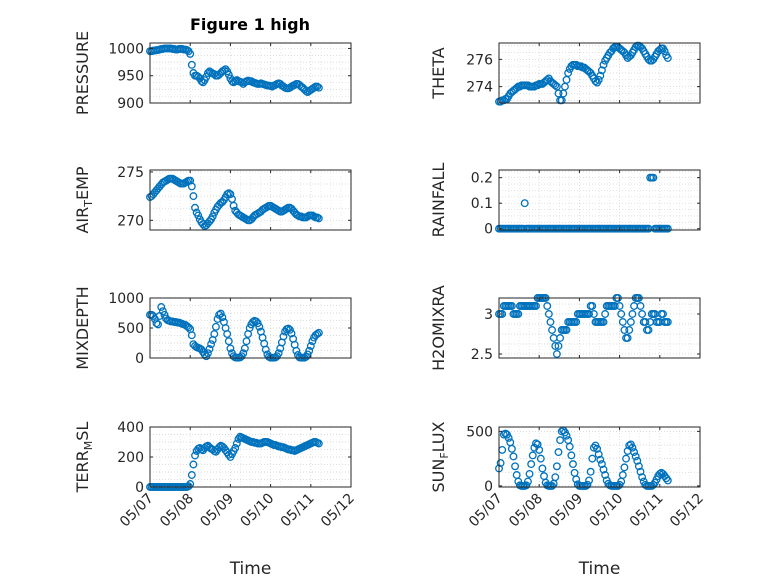  I want to click on x-axis-label: Time, so click(599, 569).